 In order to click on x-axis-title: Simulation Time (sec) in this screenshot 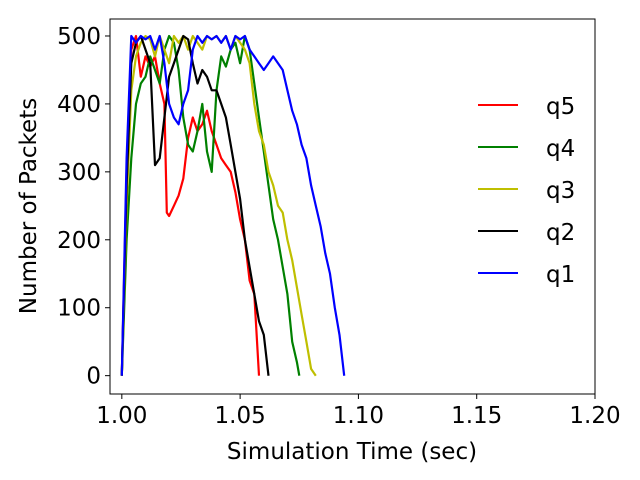, I will do `click(352, 452)`.